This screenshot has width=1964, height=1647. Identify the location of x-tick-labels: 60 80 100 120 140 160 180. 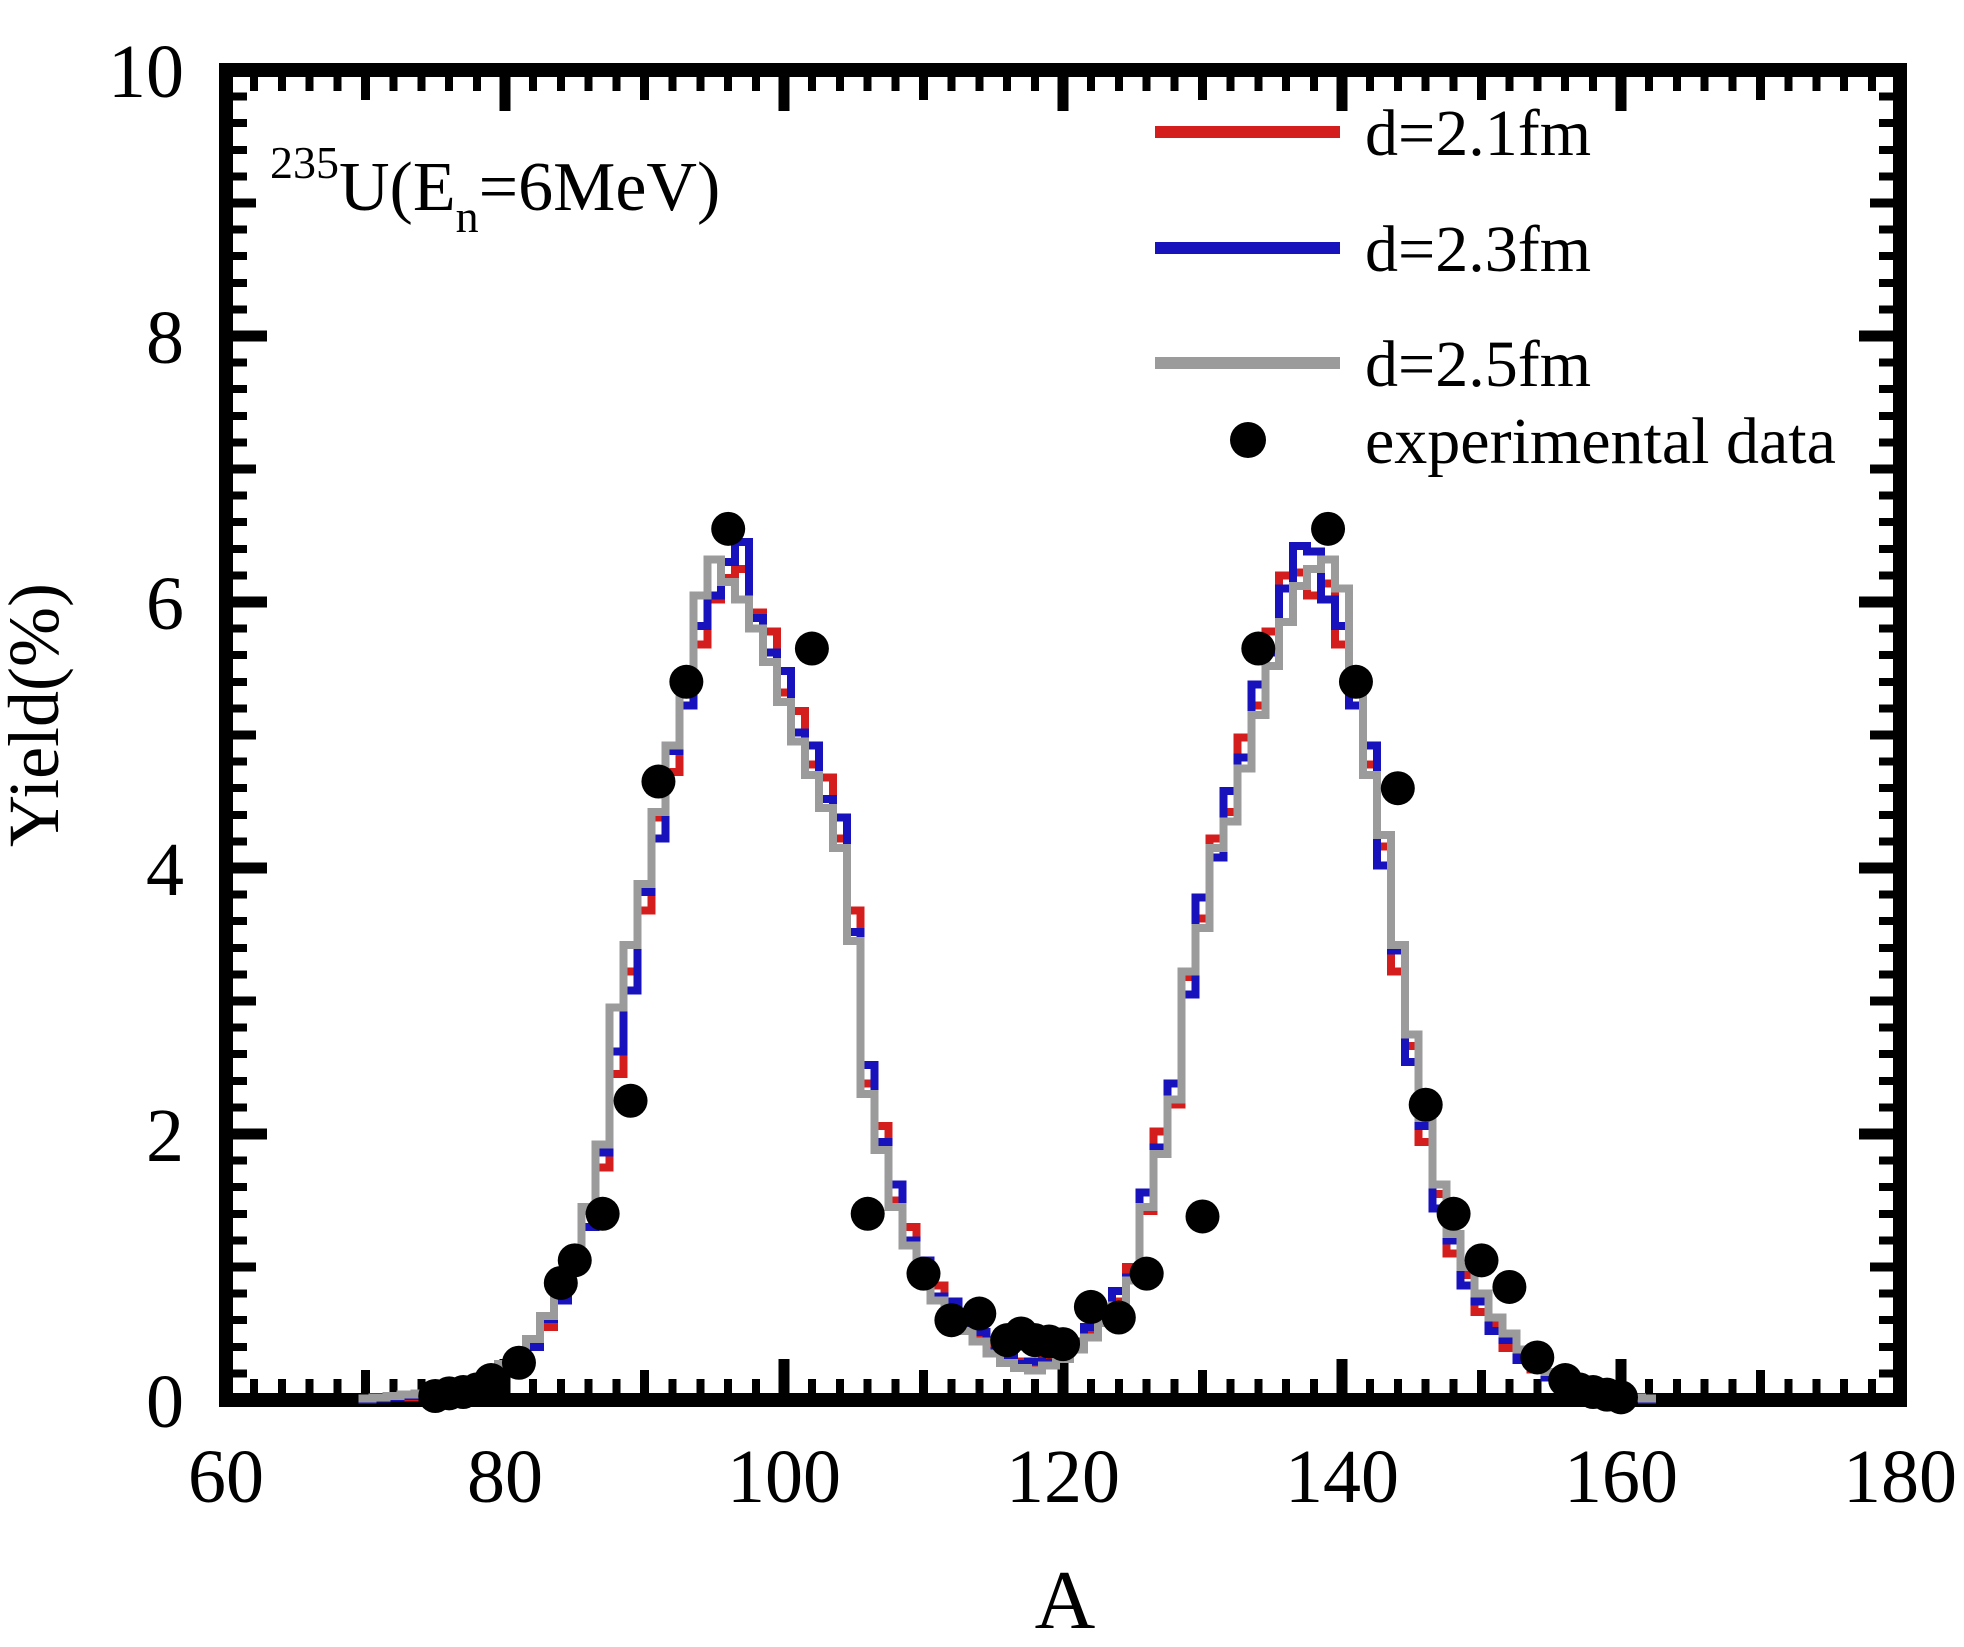
(1072, 1477).